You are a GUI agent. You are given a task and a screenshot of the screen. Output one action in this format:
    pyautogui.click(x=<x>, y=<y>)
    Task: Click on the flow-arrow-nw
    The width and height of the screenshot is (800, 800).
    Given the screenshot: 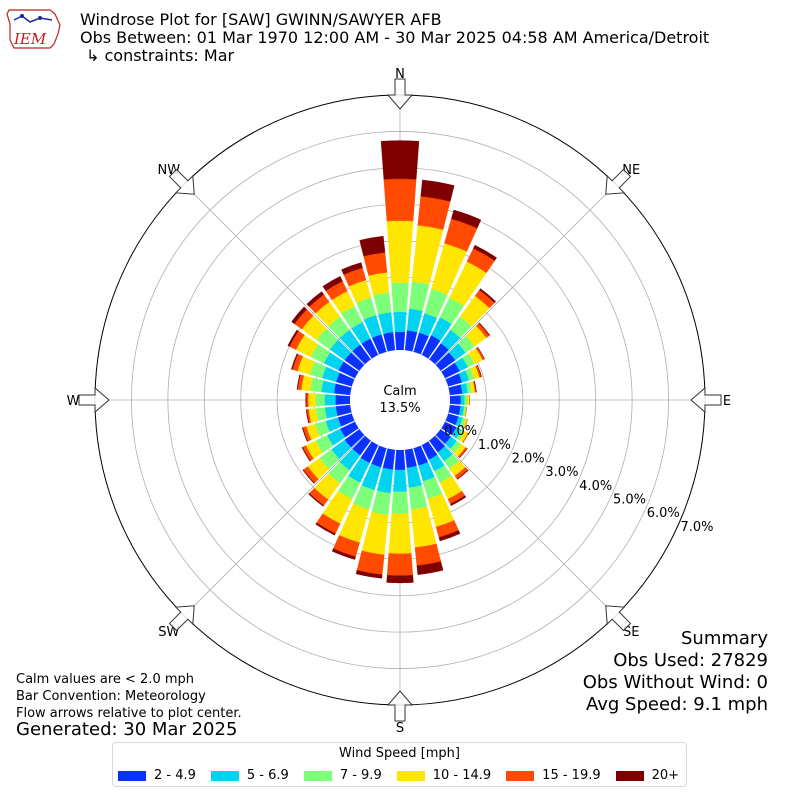 What is the action you would take?
    pyautogui.click(x=181, y=181)
    